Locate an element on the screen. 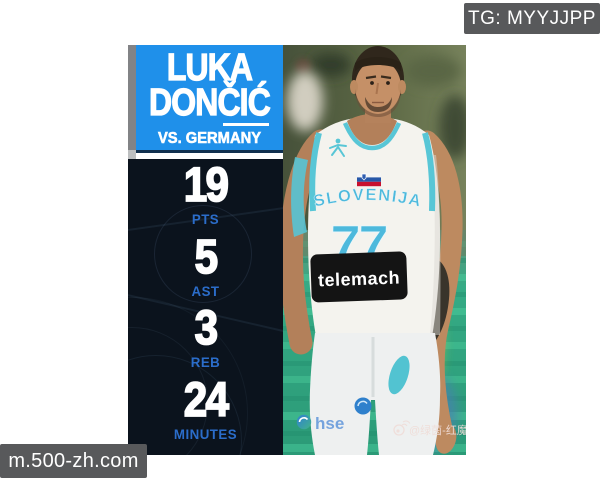 Image resolution: width=600 pixels, height=480 pixels. site-watermark-text: m.500-zh.com is located at coordinates (73, 460).